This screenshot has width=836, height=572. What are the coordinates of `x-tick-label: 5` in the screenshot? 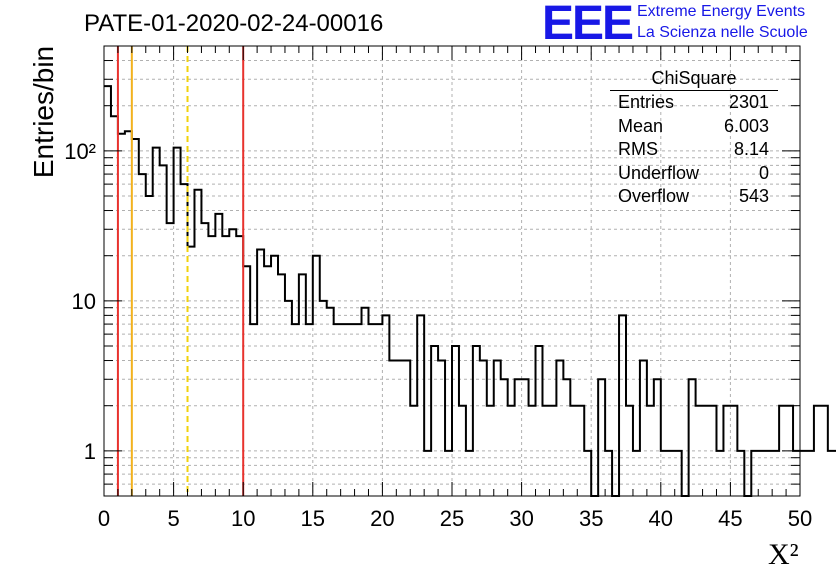 It's located at (173, 518).